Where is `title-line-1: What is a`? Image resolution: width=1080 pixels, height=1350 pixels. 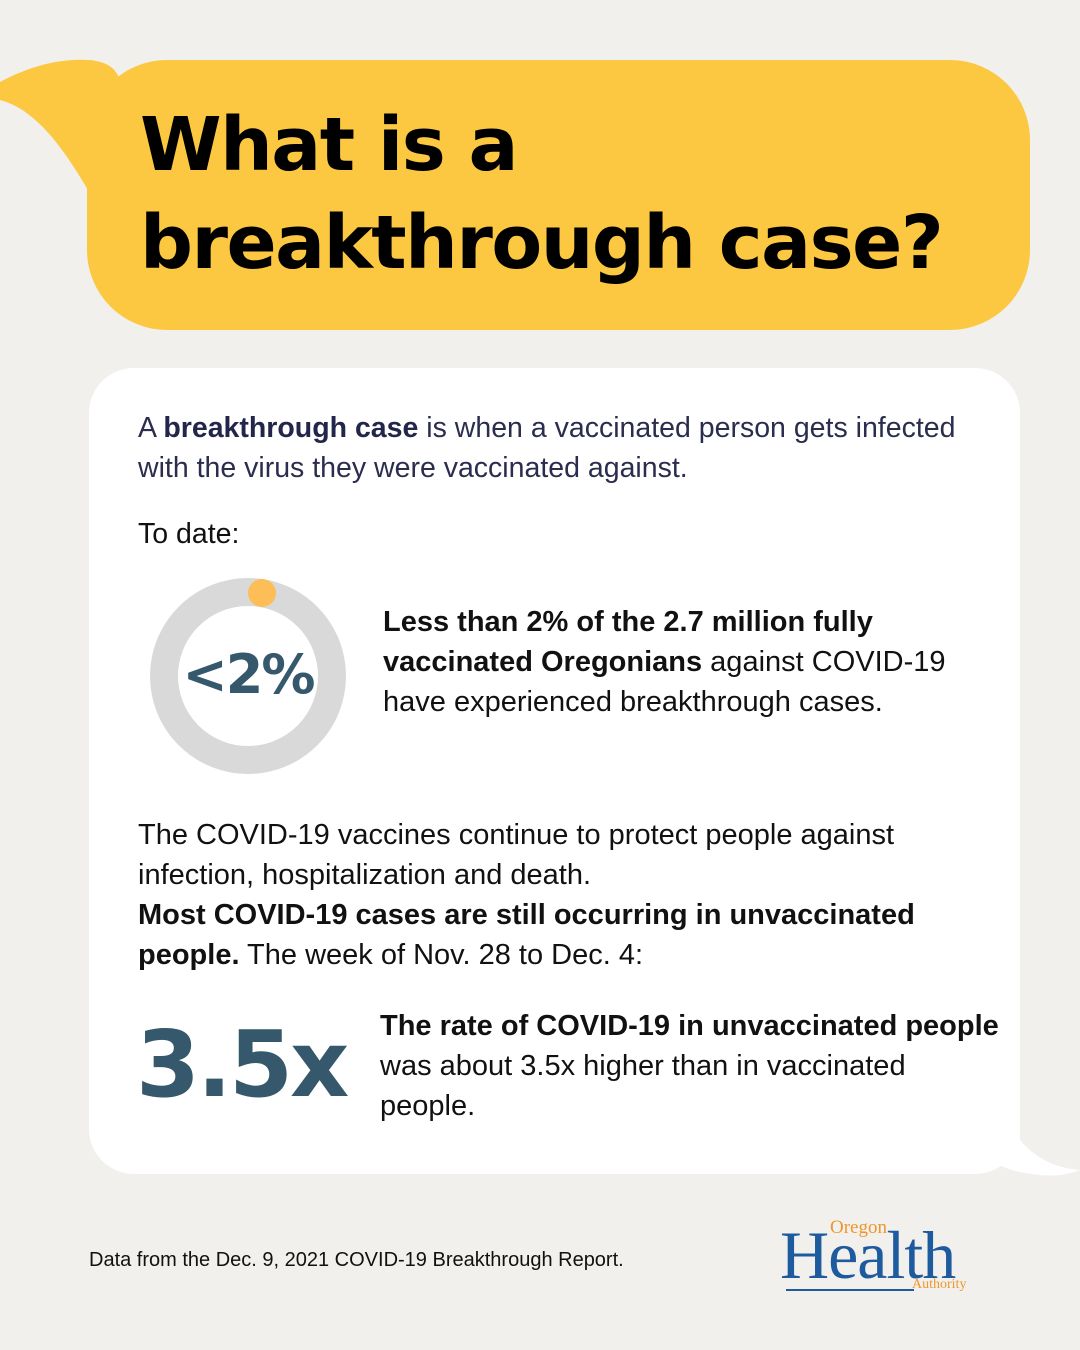 title-line-1: What is a is located at coordinates (329, 145).